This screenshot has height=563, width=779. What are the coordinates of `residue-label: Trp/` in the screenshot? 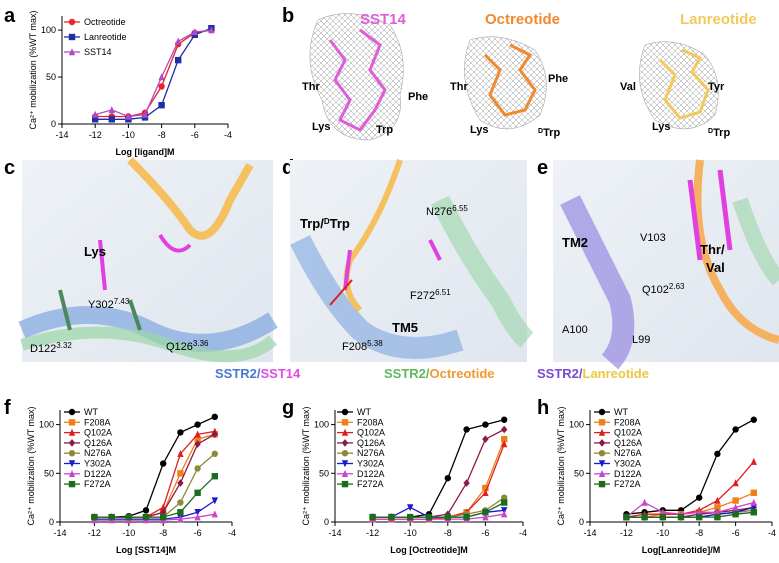 It's located at (312, 223).